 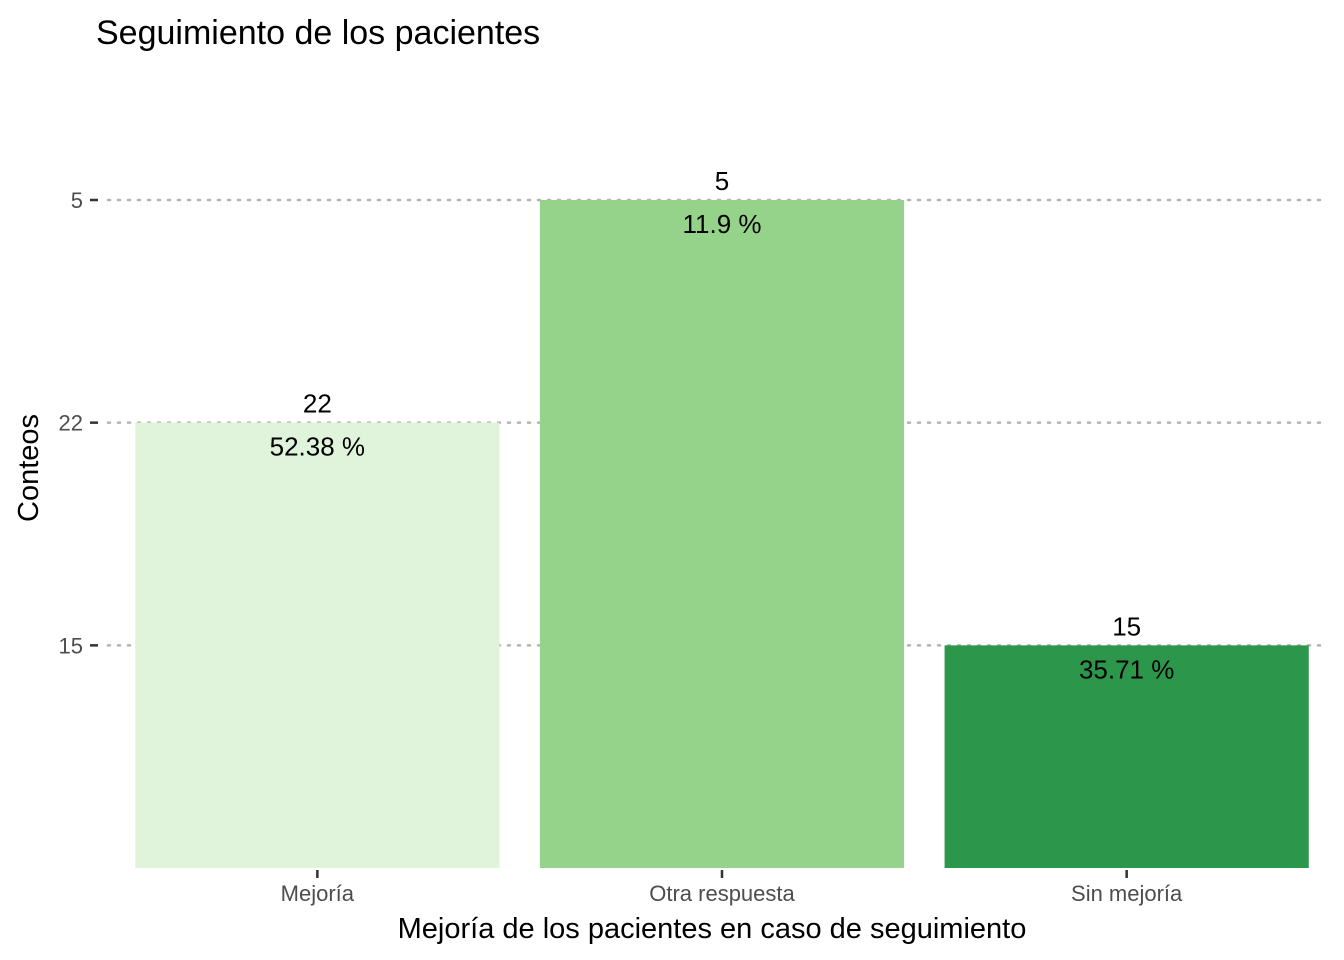 What do you see at coordinates (318, 33) in the screenshot?
I see `chart-title: Seguimiento de los pacientes` at bounding box center [318, 33].